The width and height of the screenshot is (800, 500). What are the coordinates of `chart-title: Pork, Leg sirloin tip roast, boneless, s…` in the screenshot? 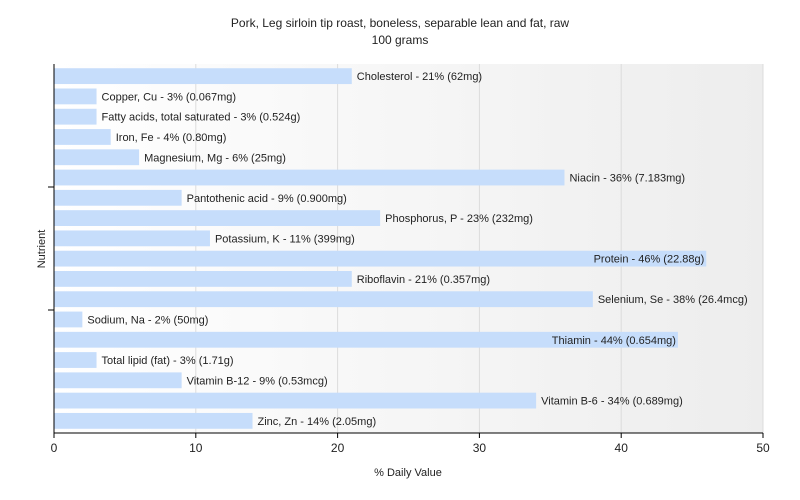 It's located at (400, 23).